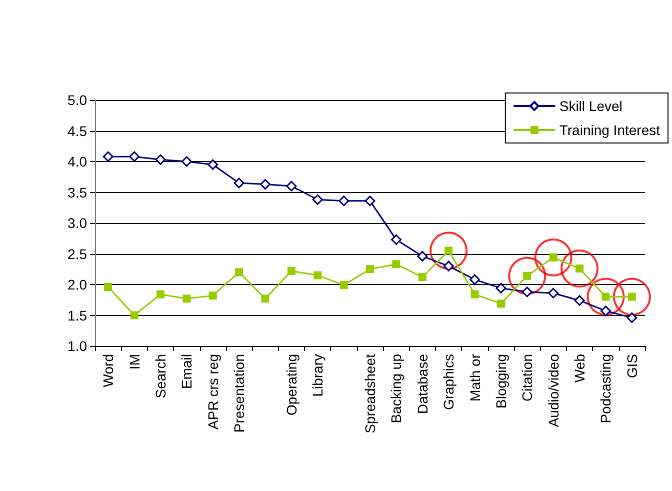 This screenshot has height=491, width=672. What do you see at coordinates (553, 391) in the screenshot?
I see `x-tick-label: Audio/video` at bounding box center [553, 391].